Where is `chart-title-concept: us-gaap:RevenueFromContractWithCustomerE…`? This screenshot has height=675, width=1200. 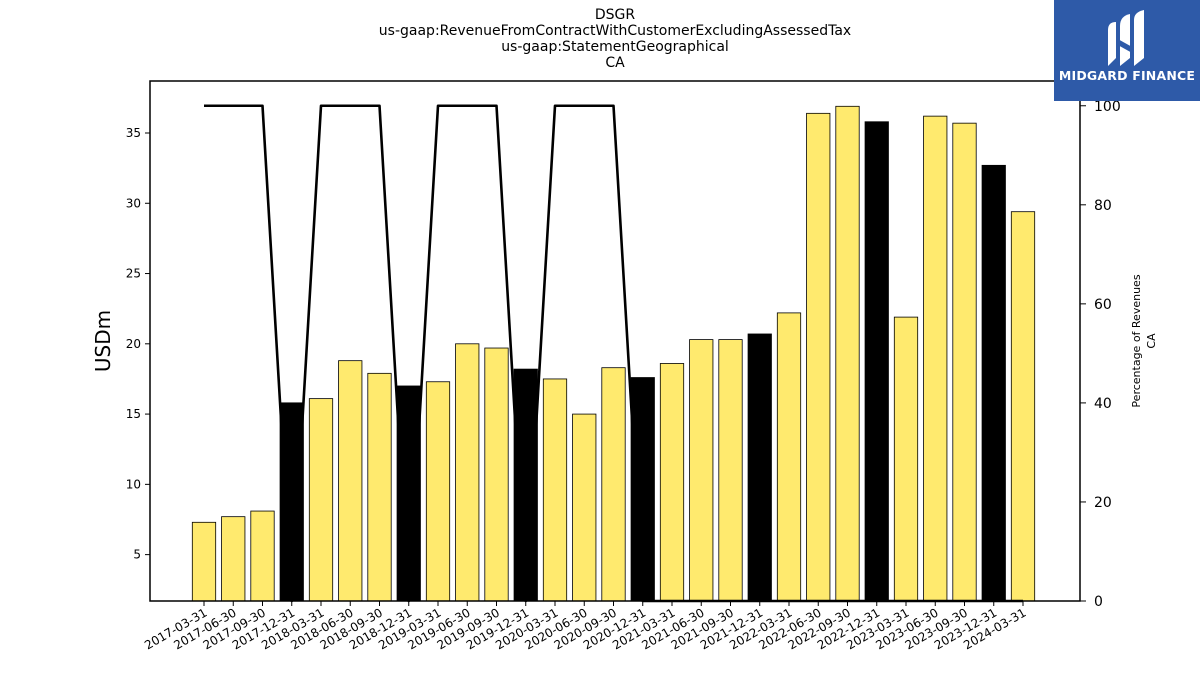 chart-title-concept: us-gaap:RevenueFromContractWithCustomerE… is located at coordinates (615, 31).